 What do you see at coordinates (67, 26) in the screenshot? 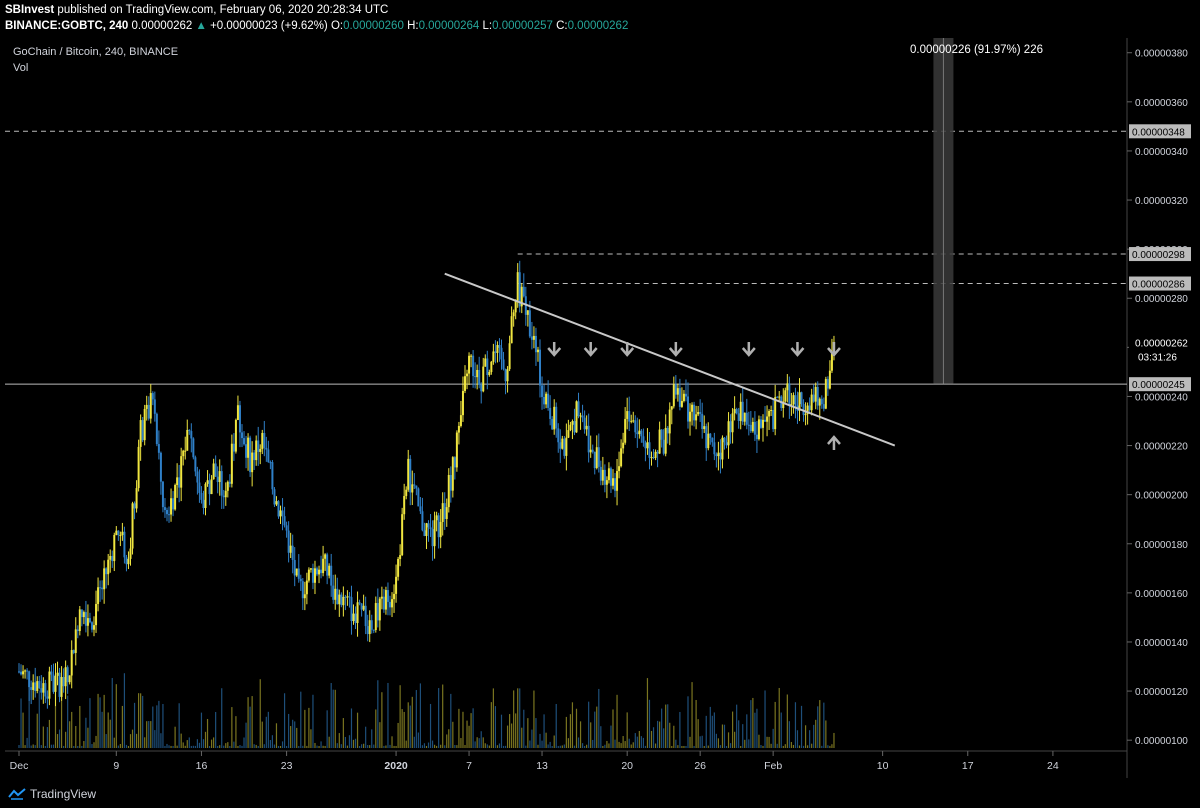
I see `symbol-label: BINANCE:GOBTC, 240` at bounding box center [67, 26].